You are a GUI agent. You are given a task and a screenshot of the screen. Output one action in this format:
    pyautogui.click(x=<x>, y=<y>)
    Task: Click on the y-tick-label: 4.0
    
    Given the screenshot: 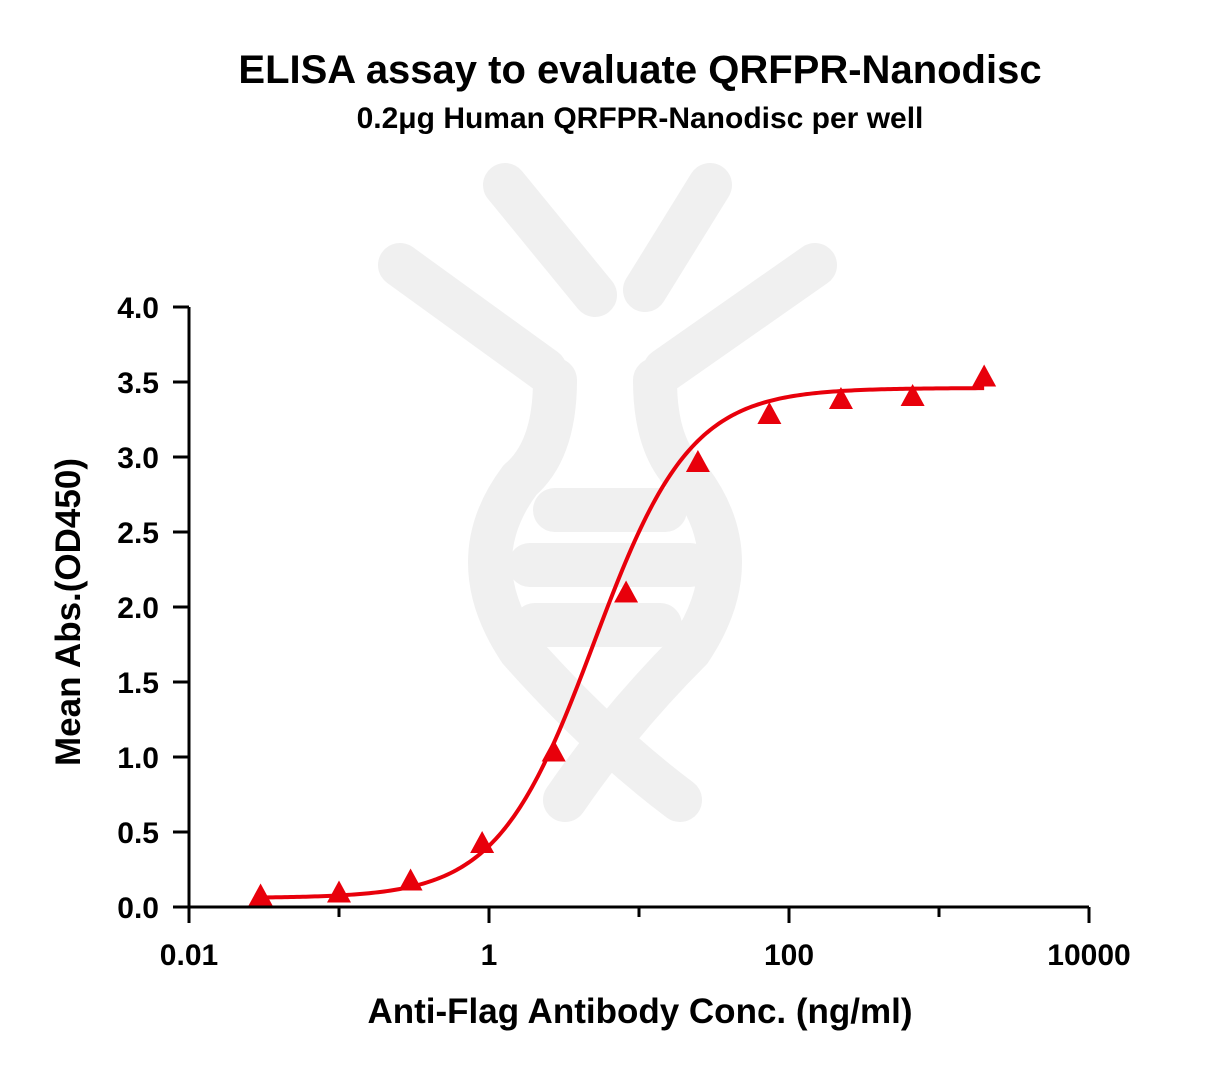 What is the action you would take?
    pyautogui.click(x=138, y=308)
    